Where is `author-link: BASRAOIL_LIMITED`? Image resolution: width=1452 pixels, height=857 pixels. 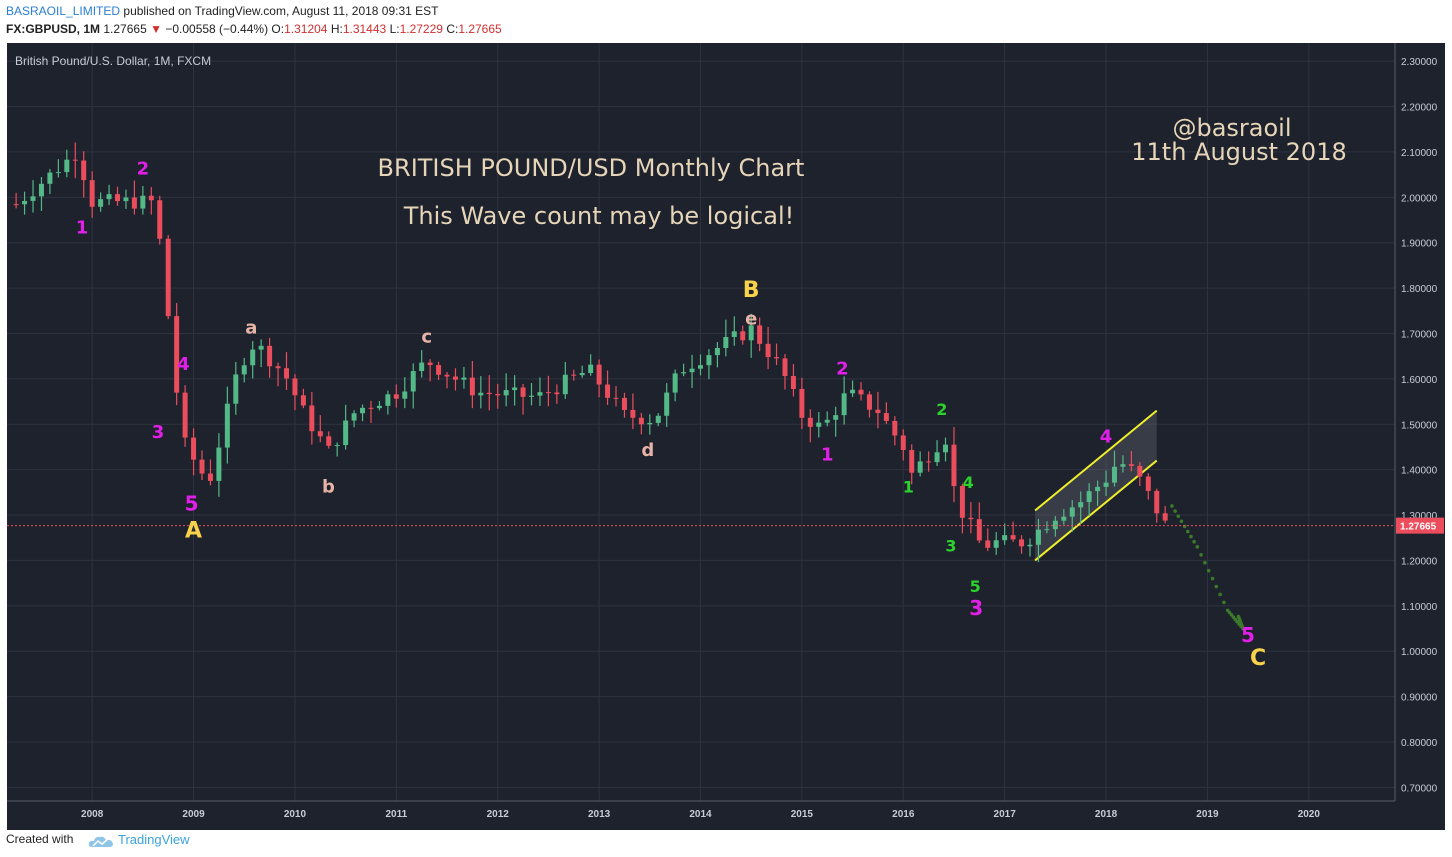 author-link: BASRAOIL_LIMITED is located at coordinates (63, 11).